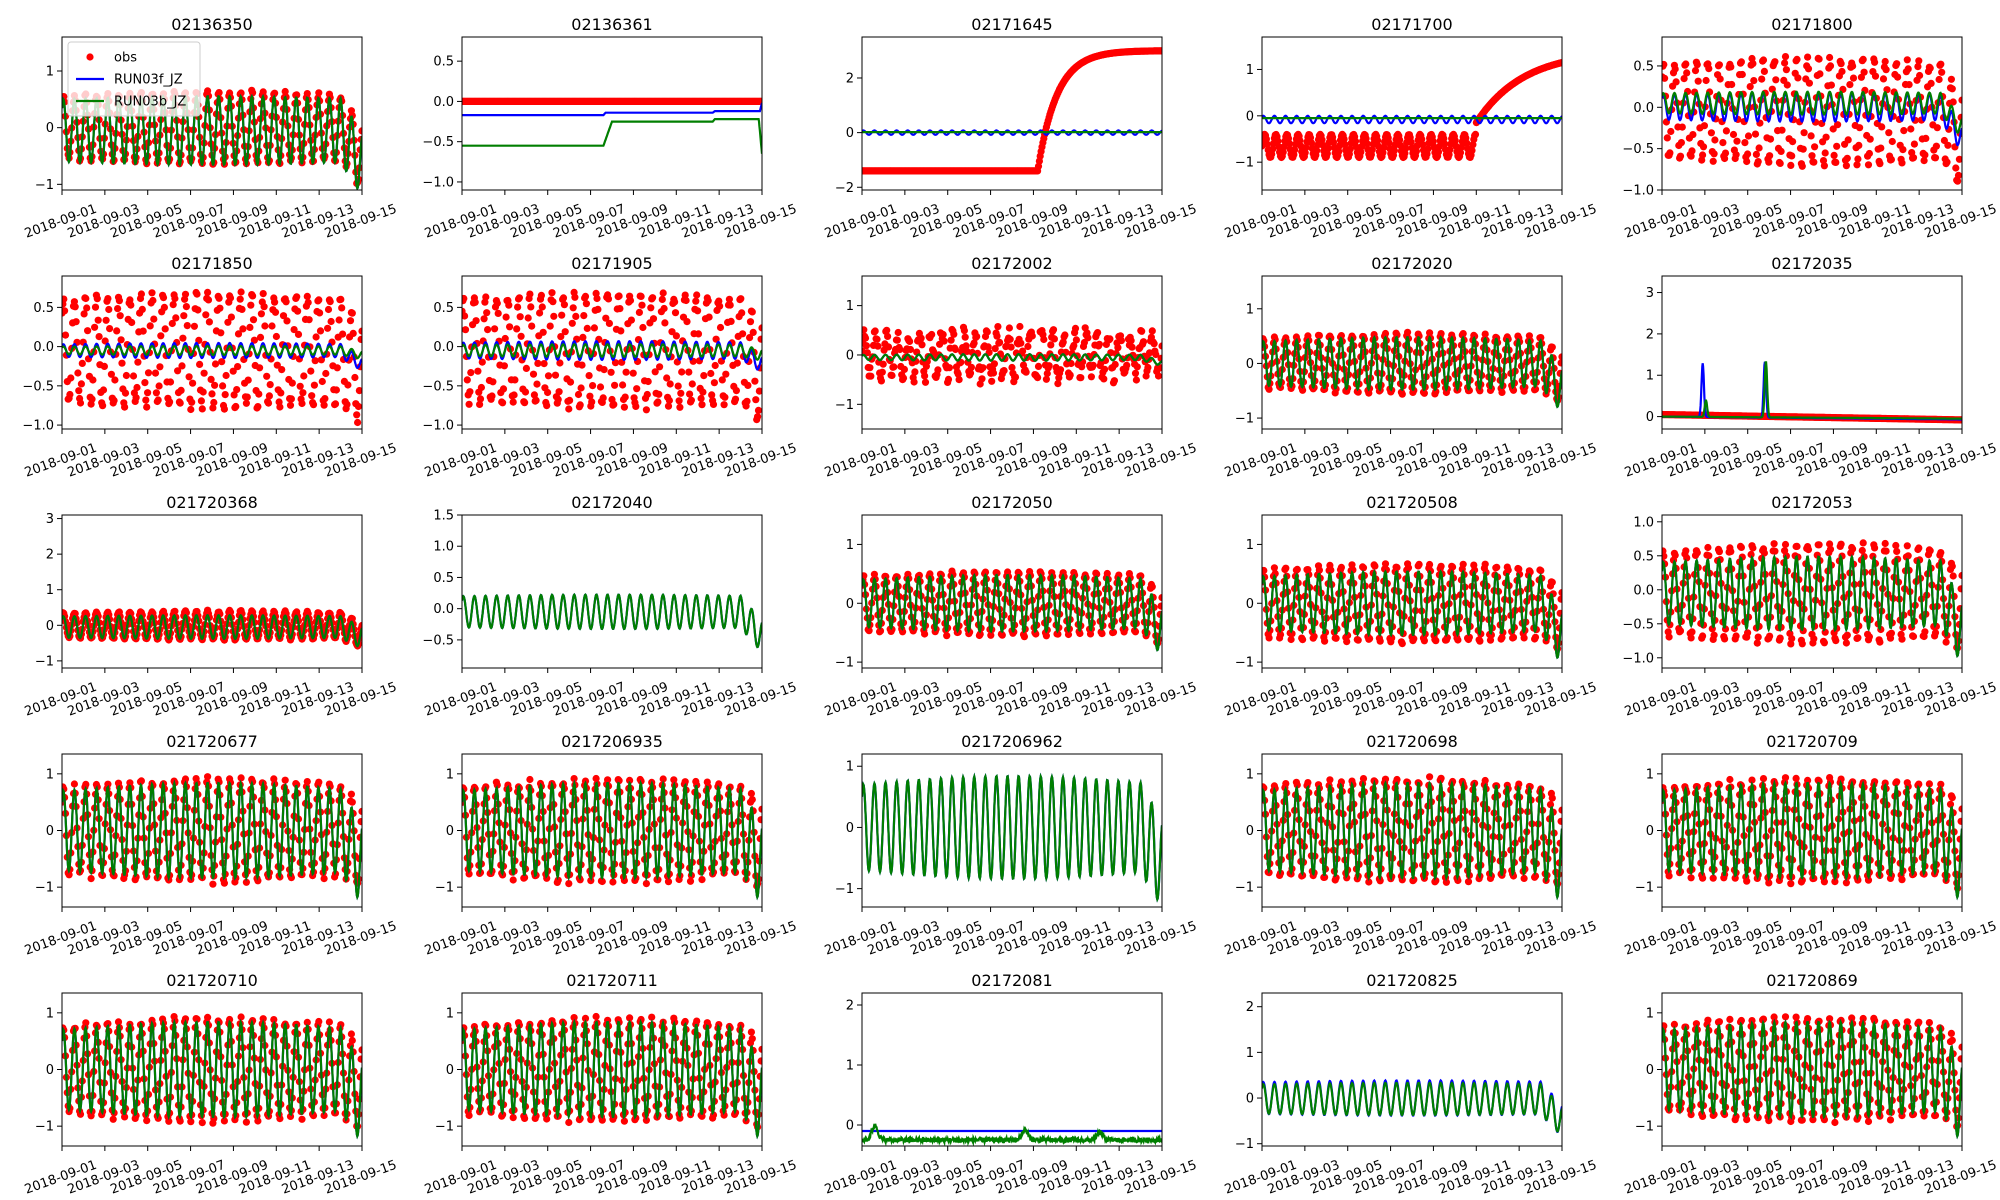 The height and width of the screenshot is (1200, 2000). What do you see at coordinates (1244, 163) in the screenshot?
I see `y-tick-label: −1` at bounding box center [1244, 163].